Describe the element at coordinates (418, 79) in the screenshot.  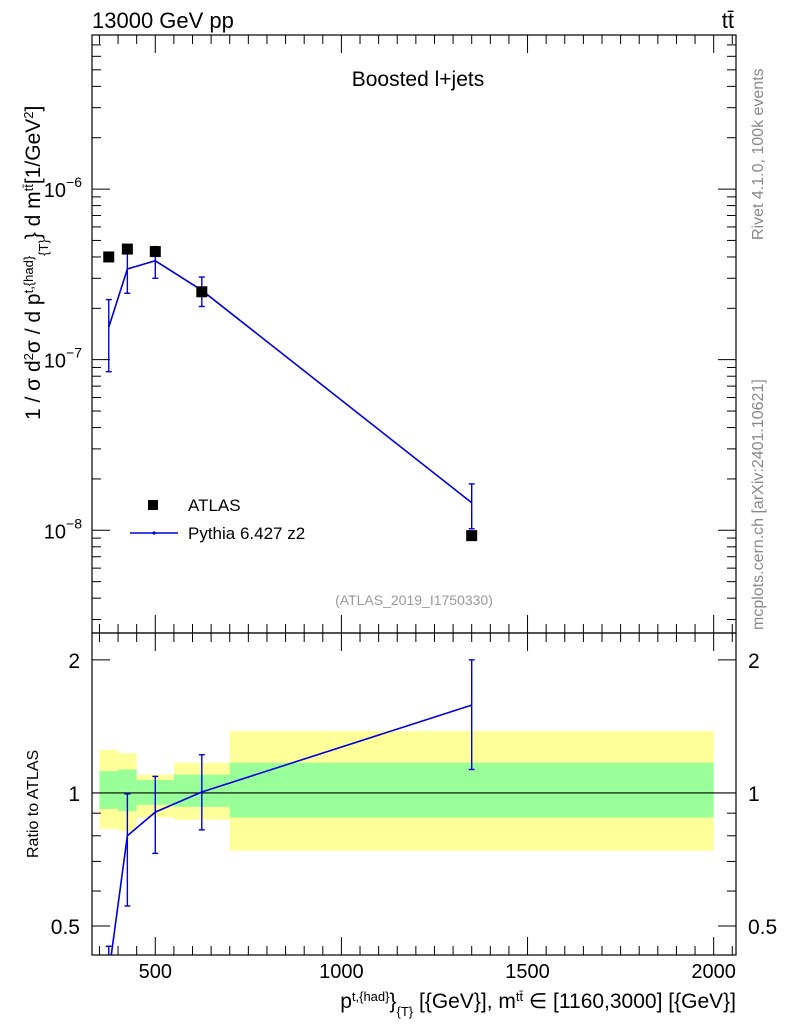
I see `chart-title: Boosted l+jets` at that location.